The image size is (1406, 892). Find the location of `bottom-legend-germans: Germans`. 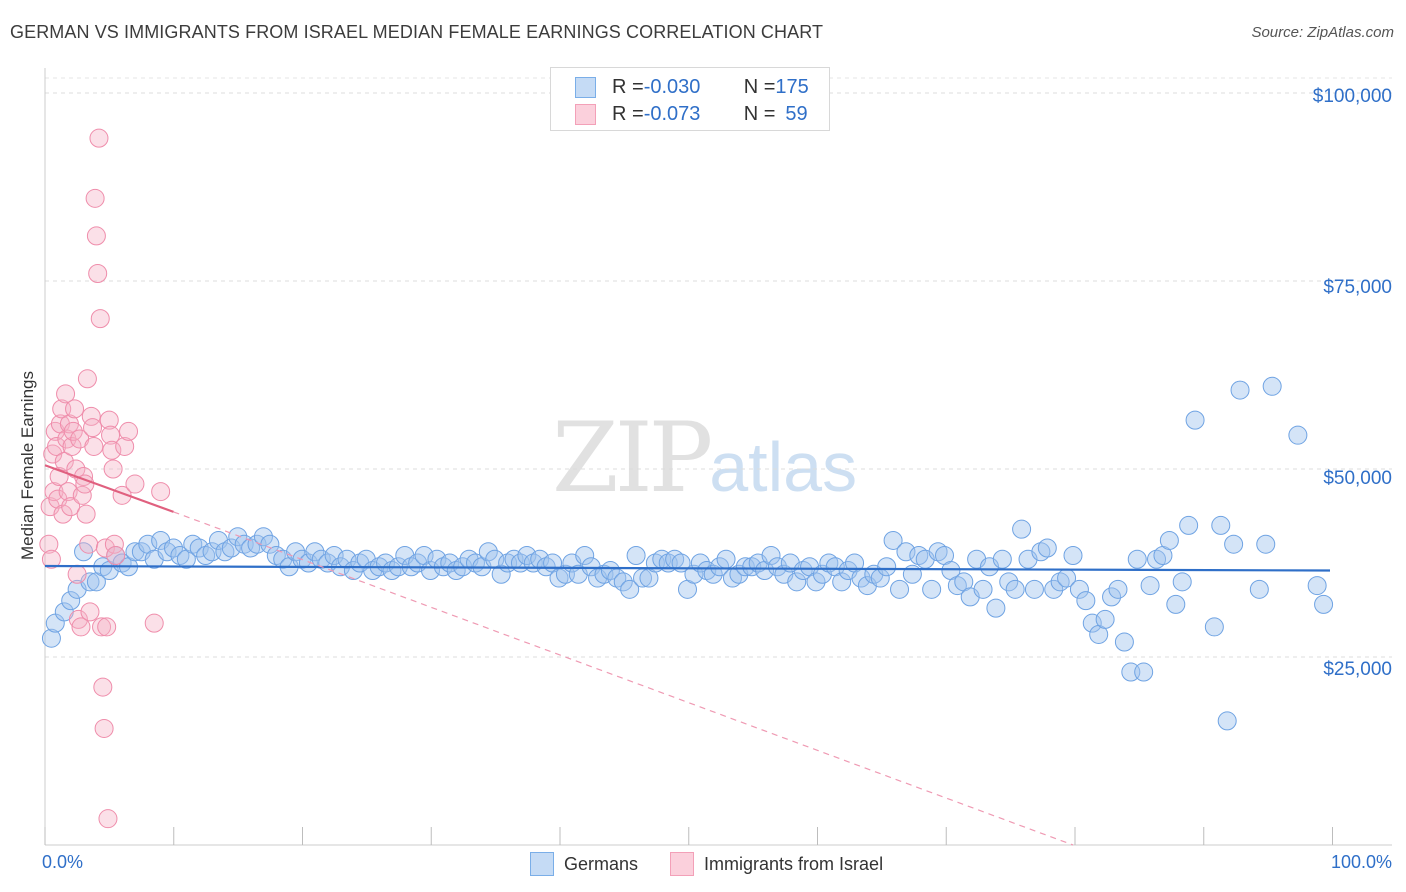

bottom-legend-germans: Germans is located at coordinates (584, 864).